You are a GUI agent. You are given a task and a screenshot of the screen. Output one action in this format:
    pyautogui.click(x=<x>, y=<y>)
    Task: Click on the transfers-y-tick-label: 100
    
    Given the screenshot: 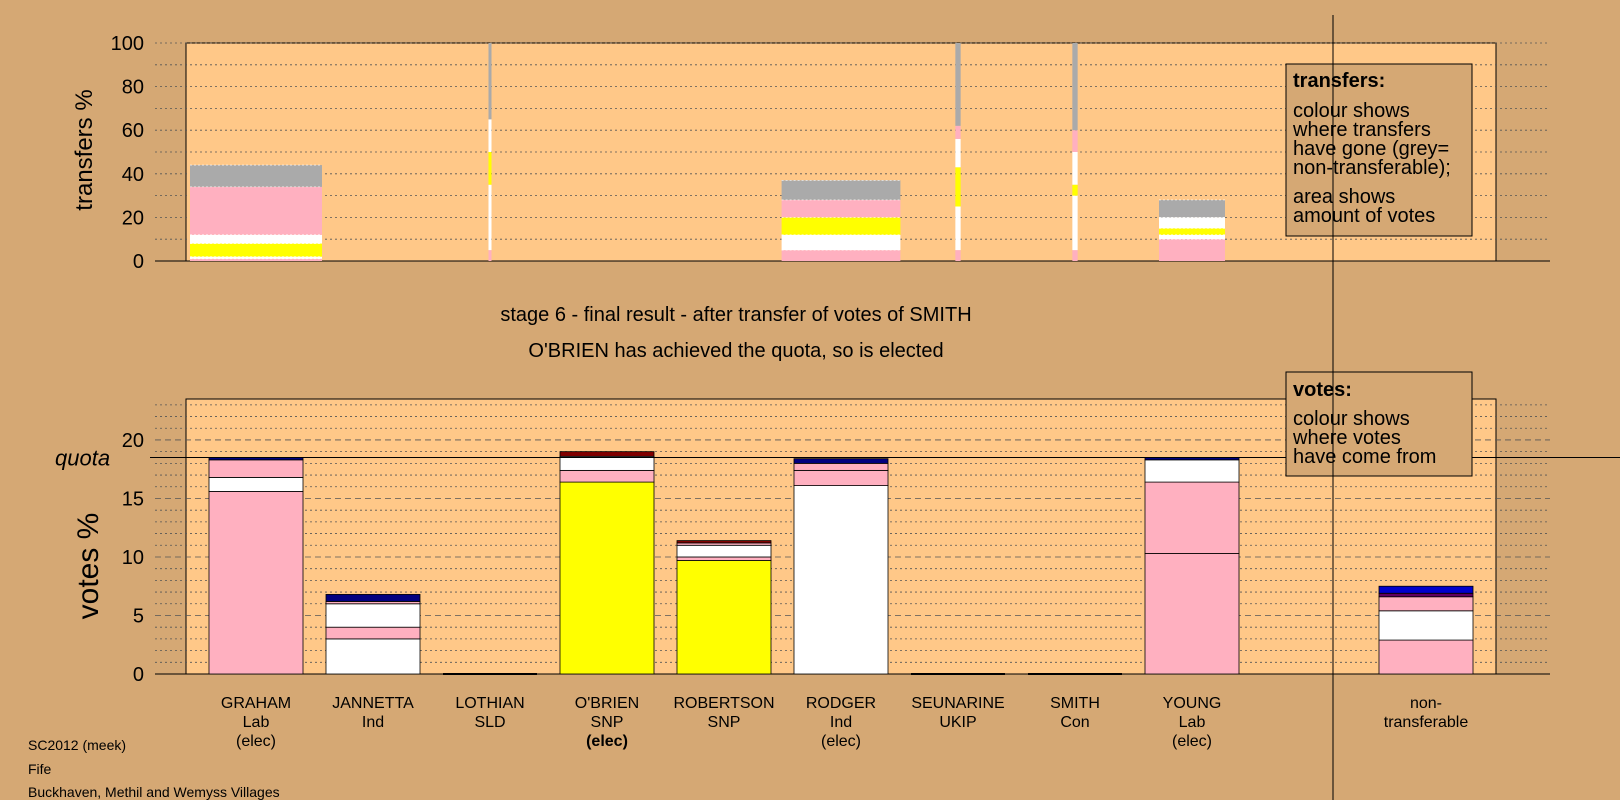 What is the action you would take?
    pyautogui.click(x=127, y=44)
    